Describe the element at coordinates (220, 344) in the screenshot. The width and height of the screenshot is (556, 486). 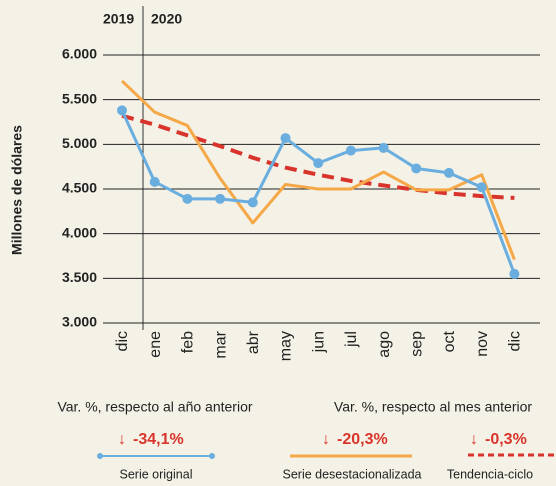
I see `x-tick-label: mar` at that location.